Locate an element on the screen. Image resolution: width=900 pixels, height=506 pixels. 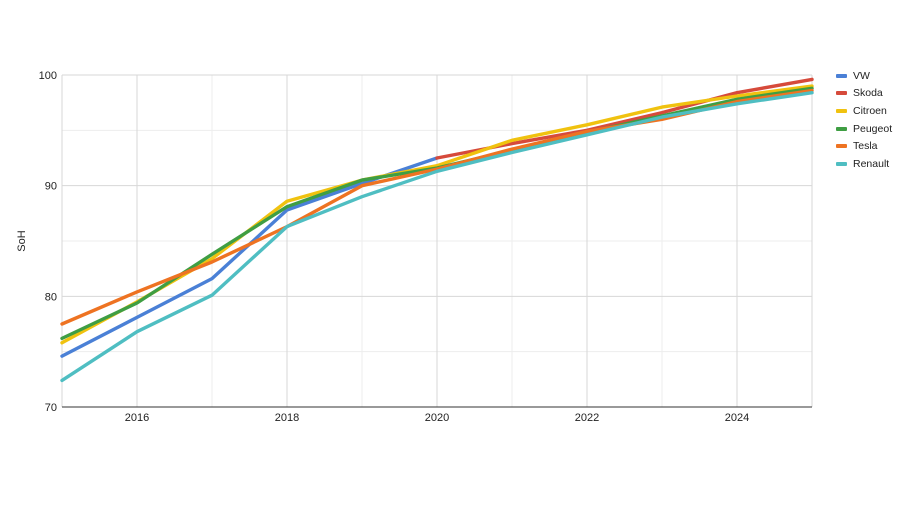
legend-label: Citroen is located at coordinates (870, 110).